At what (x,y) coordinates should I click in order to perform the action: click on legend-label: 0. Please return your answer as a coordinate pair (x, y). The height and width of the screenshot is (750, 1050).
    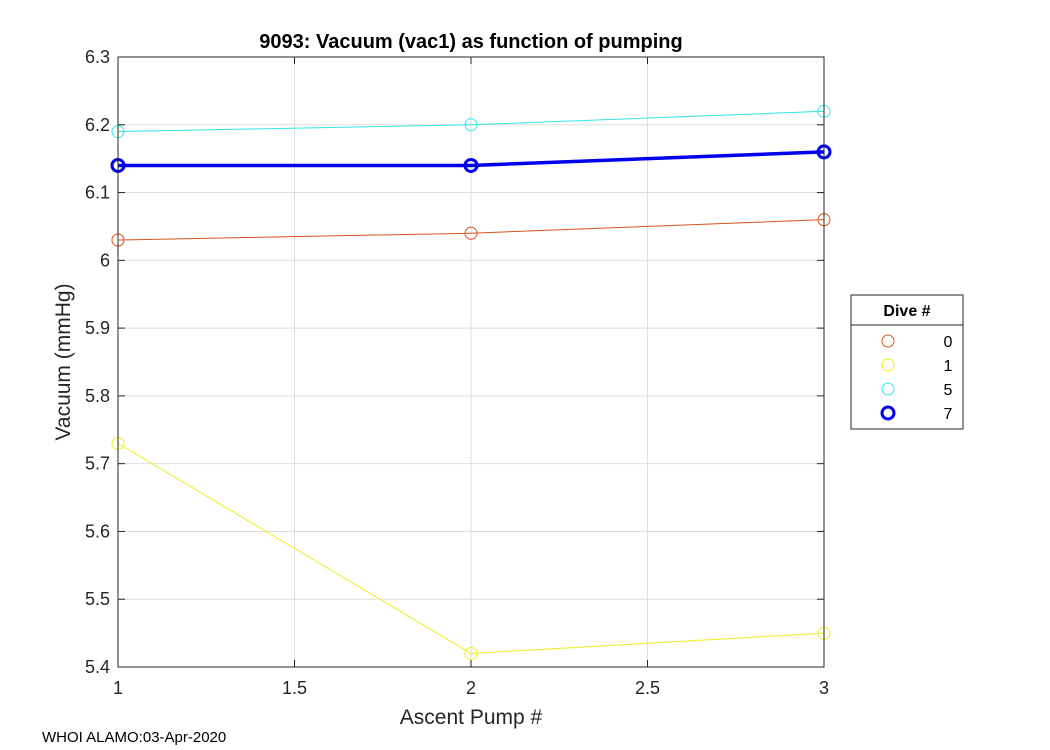
    Looking at the image, I should click on (948, 342).